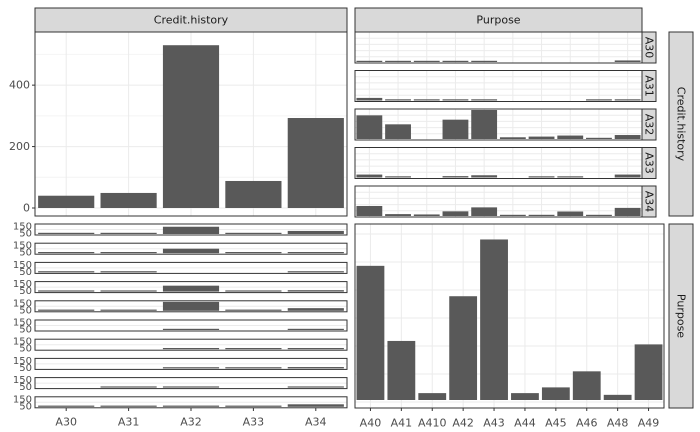 This screenshot has width=700, height=432. Describe the element at coordinates (512, 138) in the screenshot. I see `facet-bar-A32-A44` at that location.